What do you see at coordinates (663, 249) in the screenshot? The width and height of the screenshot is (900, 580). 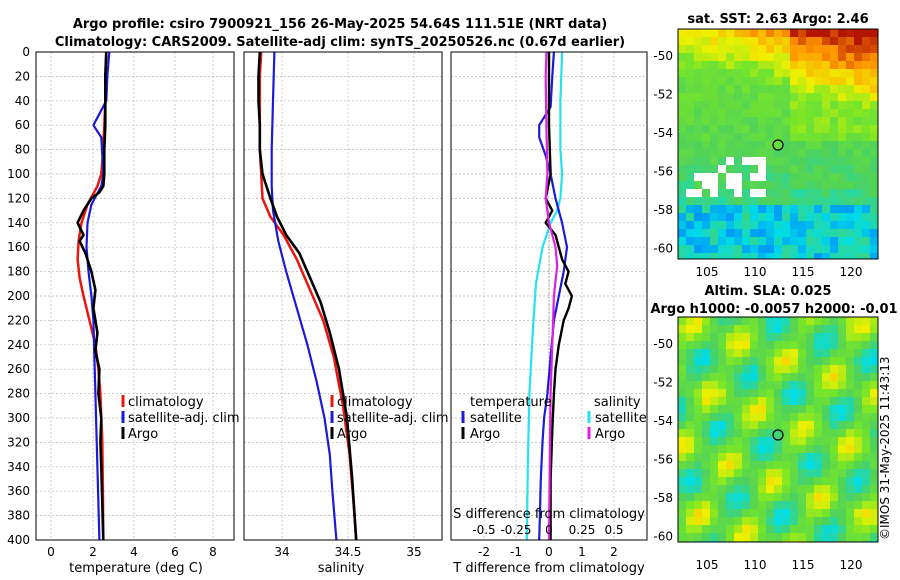 I see `sst-lat-label: -60` at bounding box center [663, 249].